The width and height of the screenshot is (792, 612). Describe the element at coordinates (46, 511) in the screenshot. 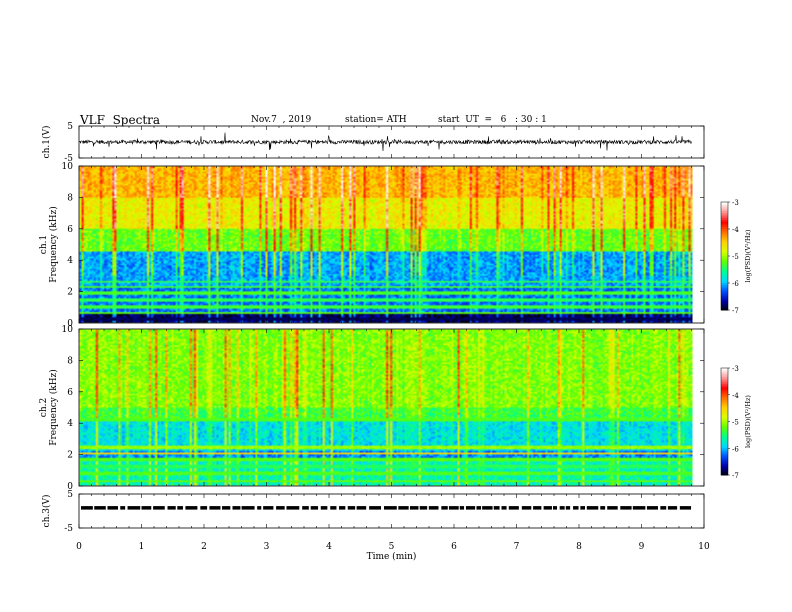

I see `ch3-voltage-axis-label: ch.3(V)` at that location.